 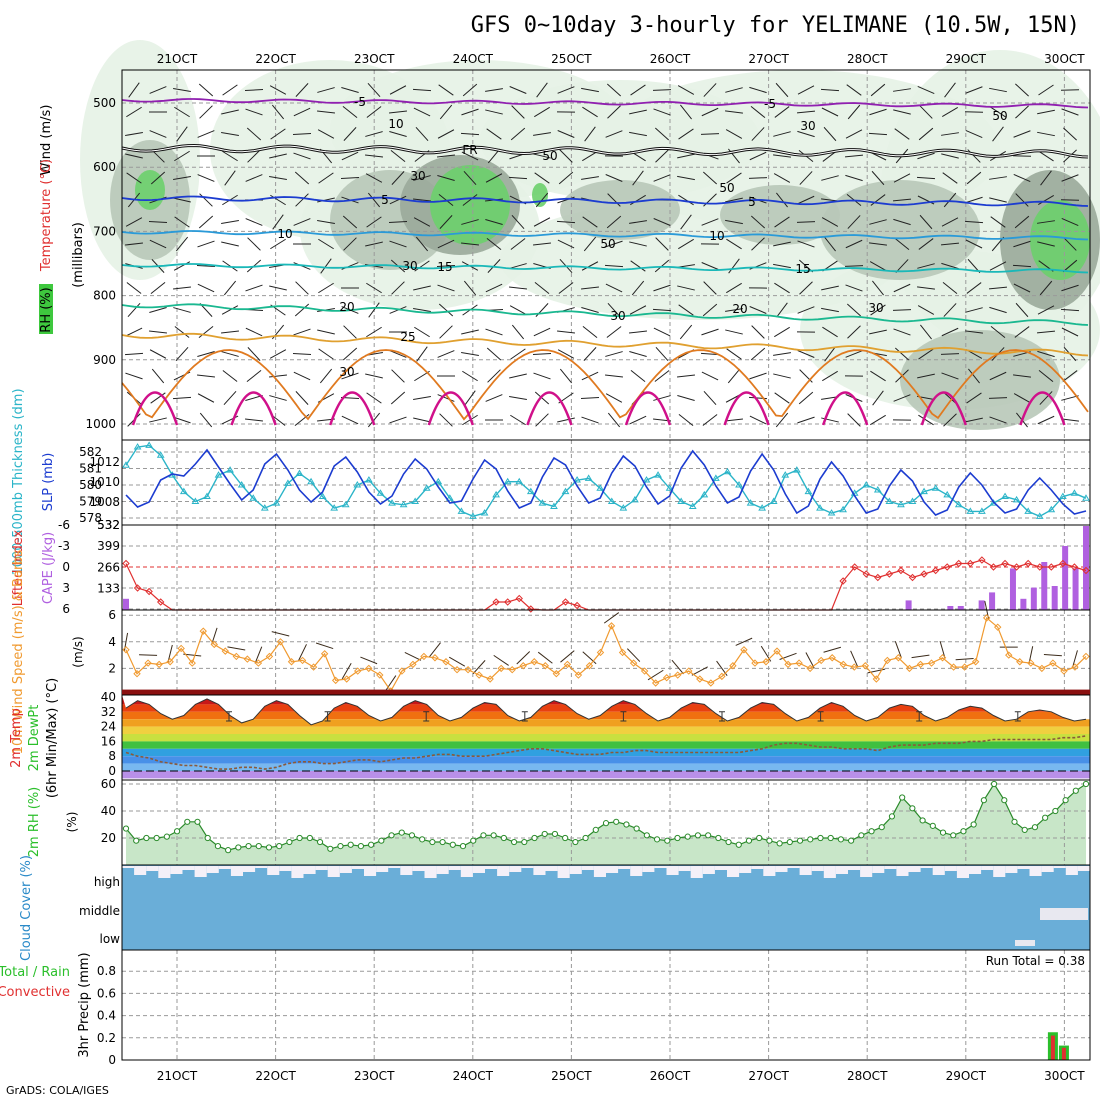 I want to click on isotherm-label-3: 10, so click(x=284, y=234).